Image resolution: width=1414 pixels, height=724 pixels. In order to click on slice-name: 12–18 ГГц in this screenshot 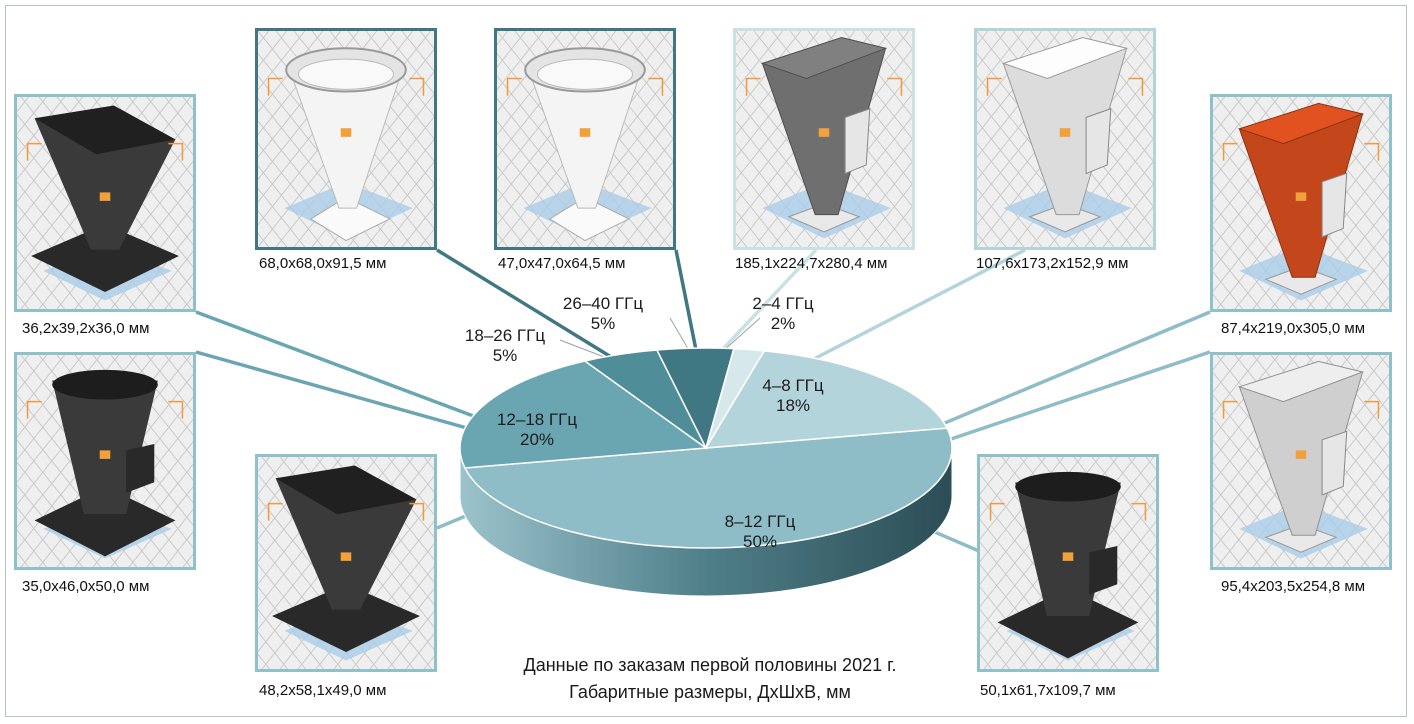, I will do `click(537, 419)`.